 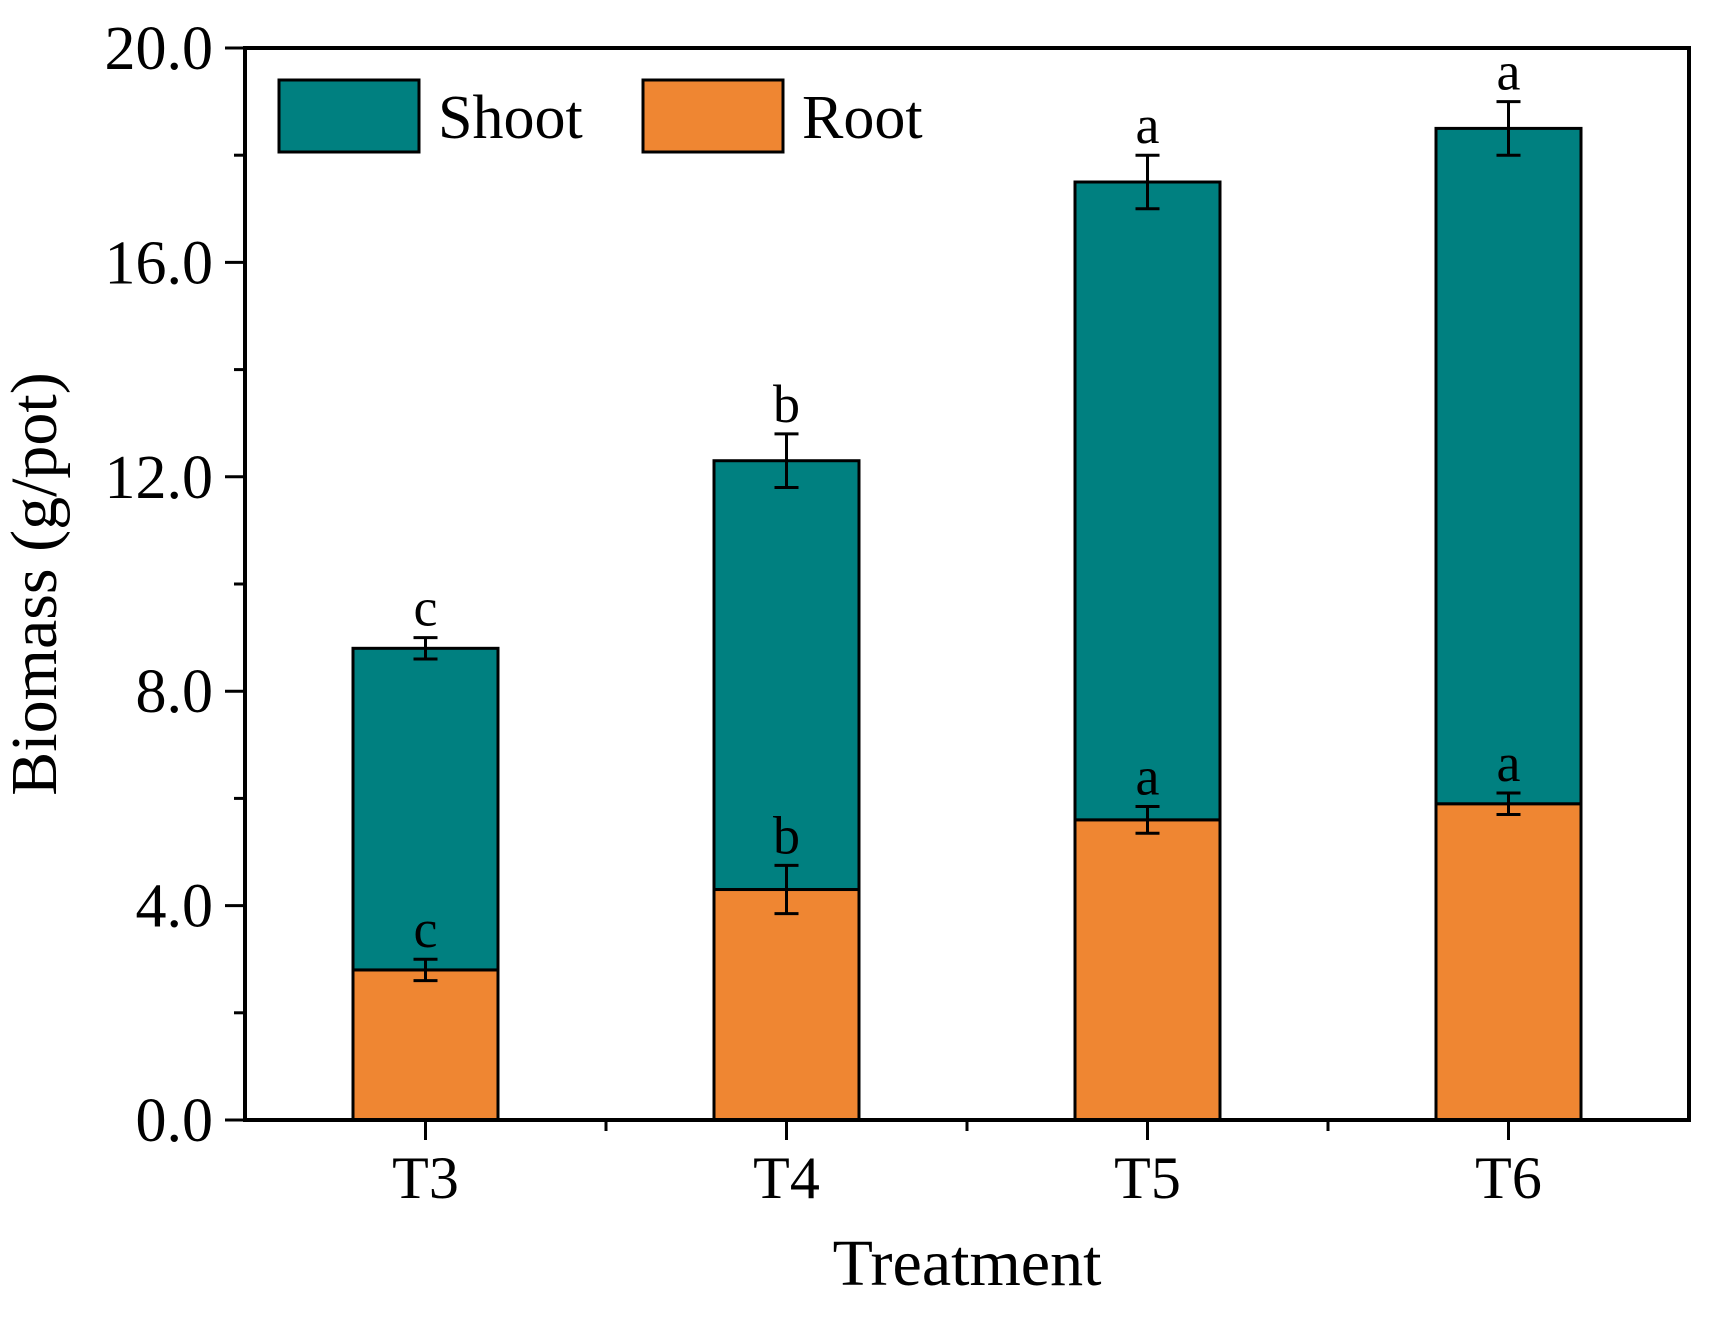 I want to click on legend-swatch-shoot, so click(x=349, y=116).